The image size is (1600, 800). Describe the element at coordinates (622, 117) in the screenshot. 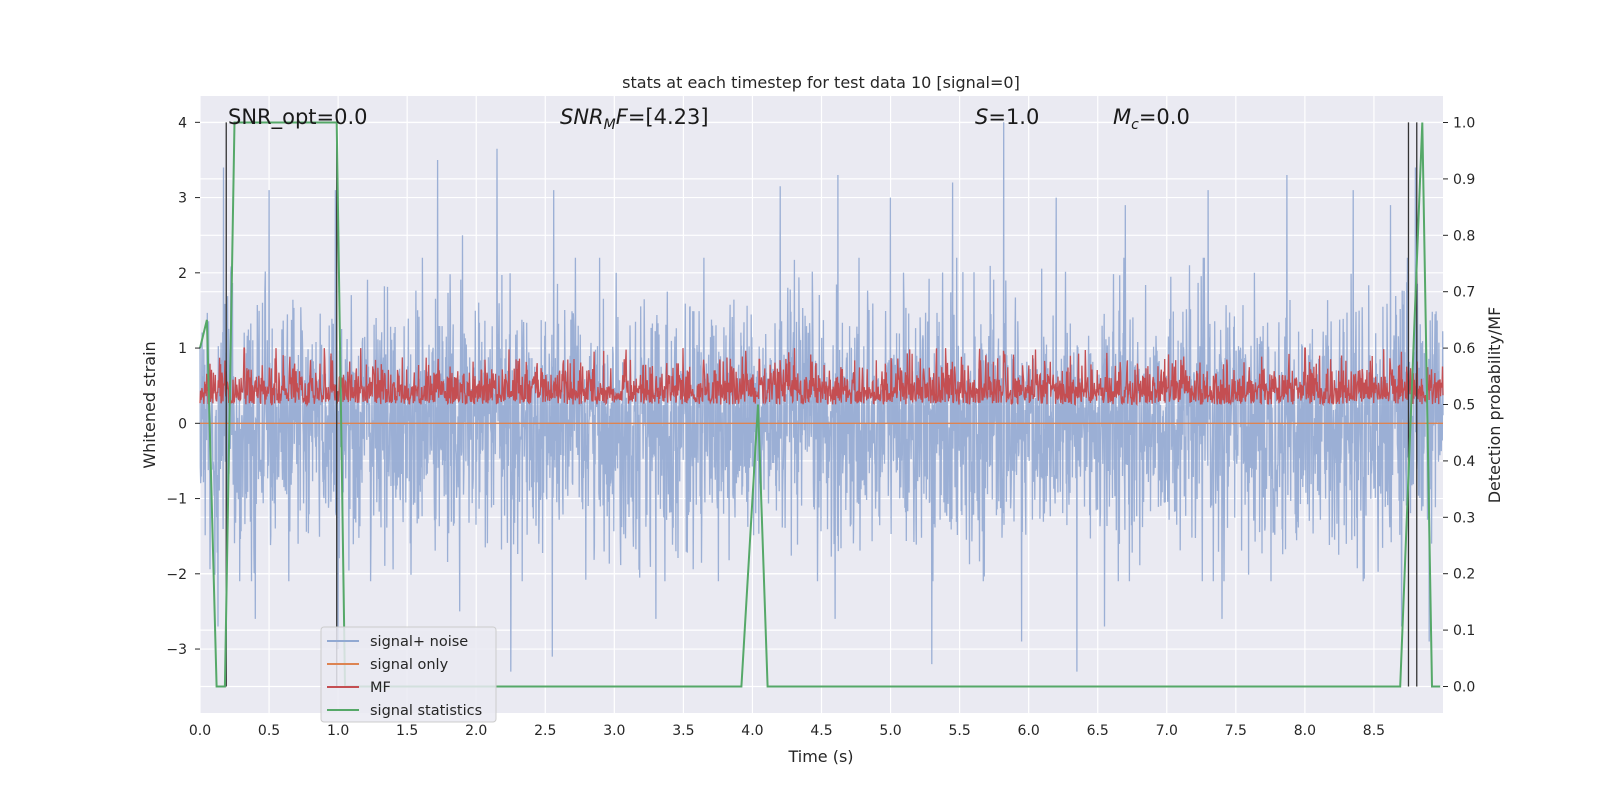

I see `snr-mf-rest-italic: F` at that location.